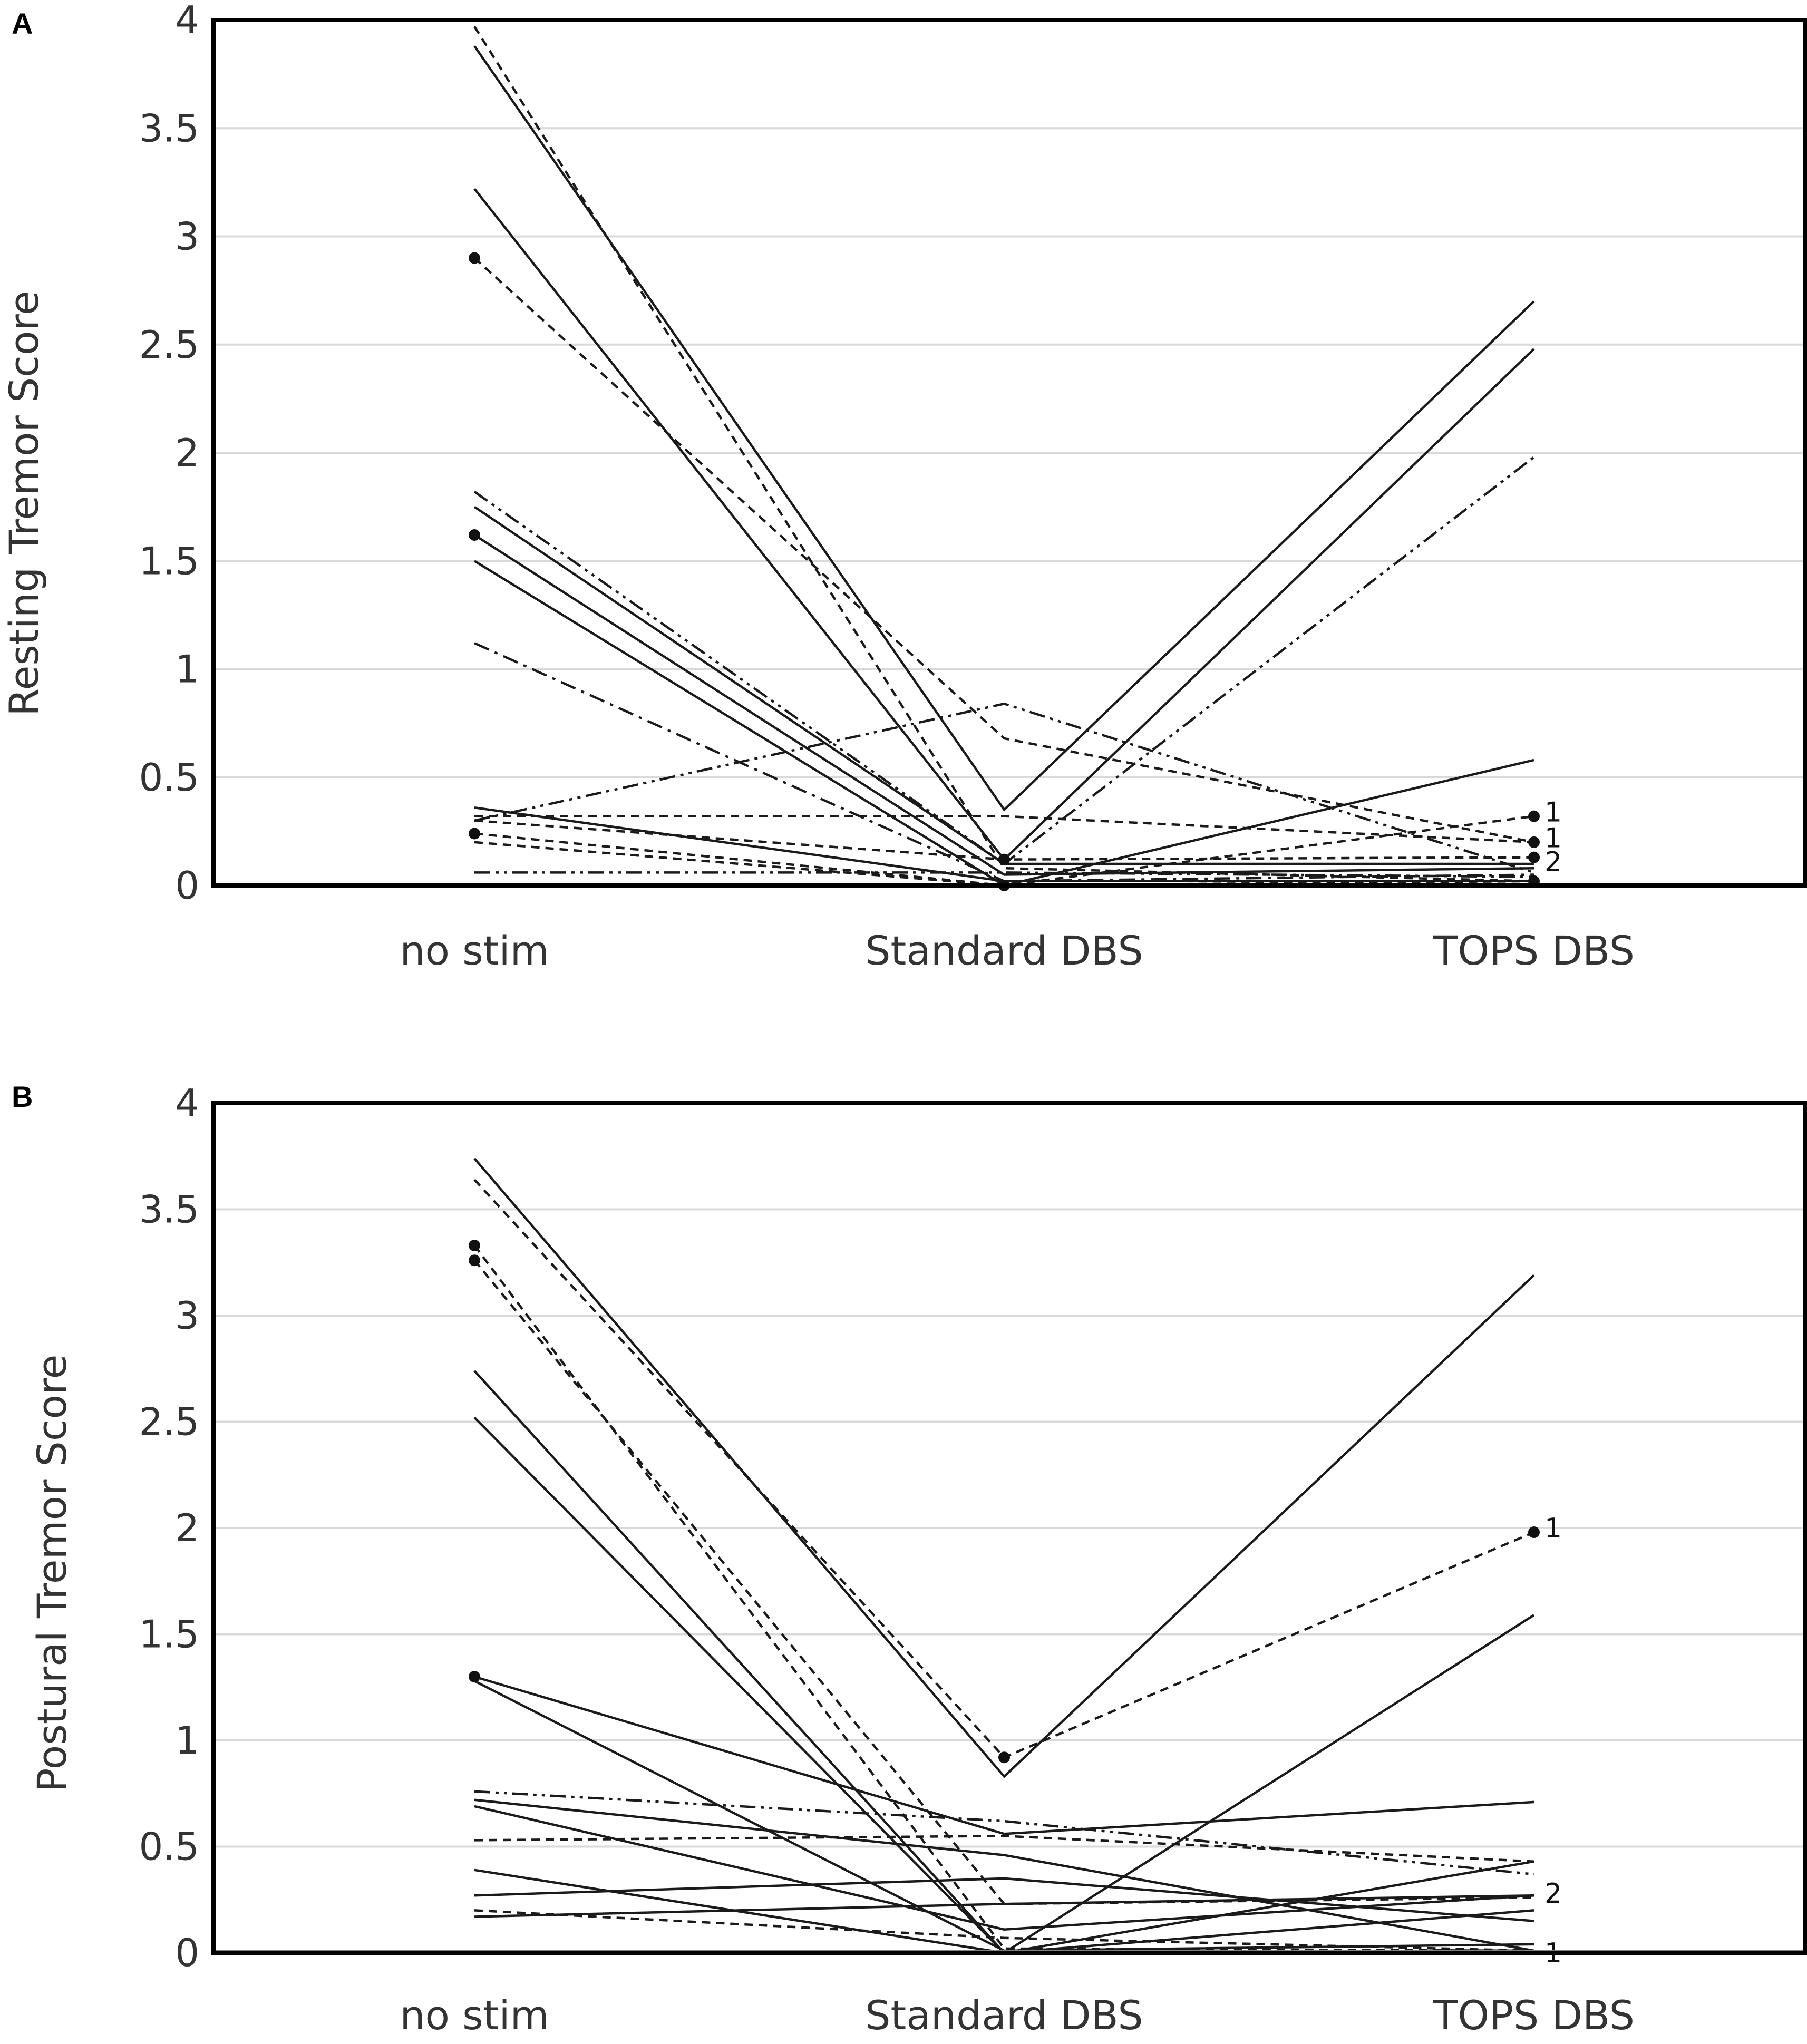 Image resolution: width=1807 pixels, height=2044 pixels. I want to click on y-tick-label-a-3: 1.5, so click(169, 561).